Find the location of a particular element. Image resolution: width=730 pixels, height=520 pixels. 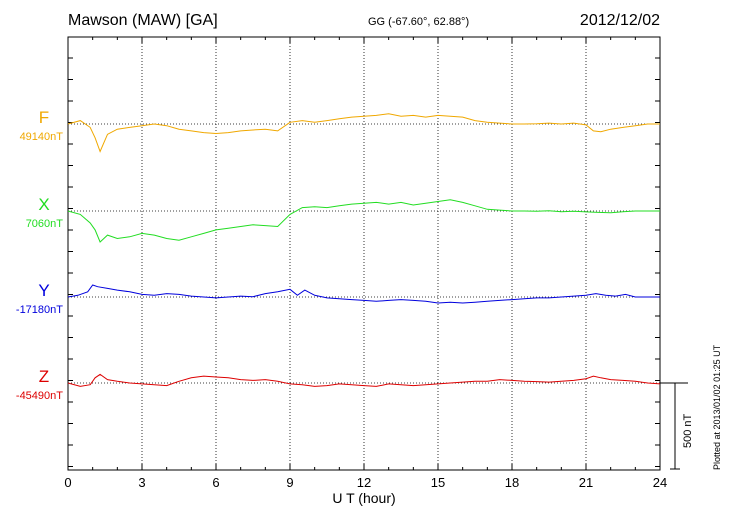

station-title: Mawson (MAW) [GA] is located at coordinates (143, 20).